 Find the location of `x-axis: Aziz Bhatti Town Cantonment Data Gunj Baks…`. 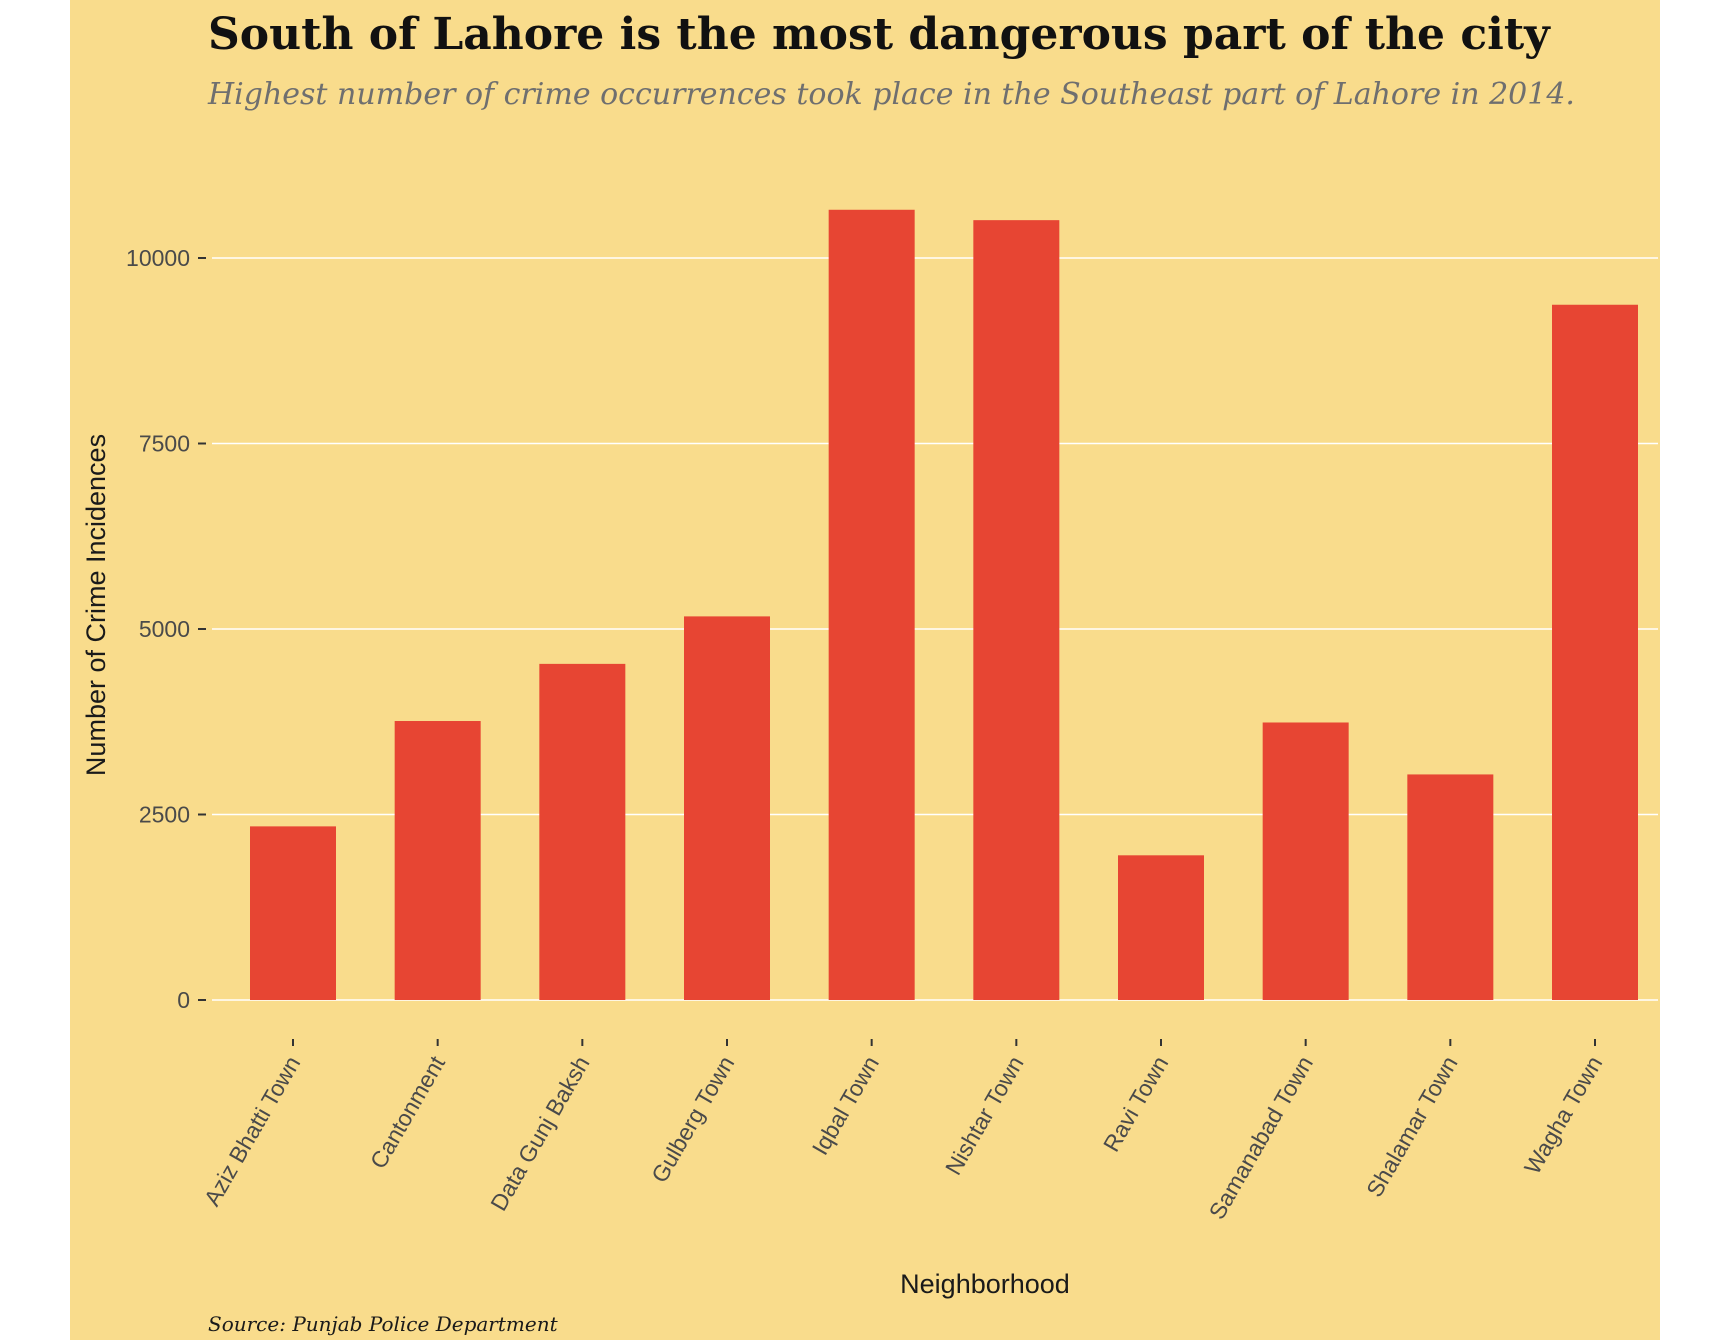

x-axis: Aziz Bhatti Town Cantonment Data Gunj Baks… is located at coordinates (903, 1131).